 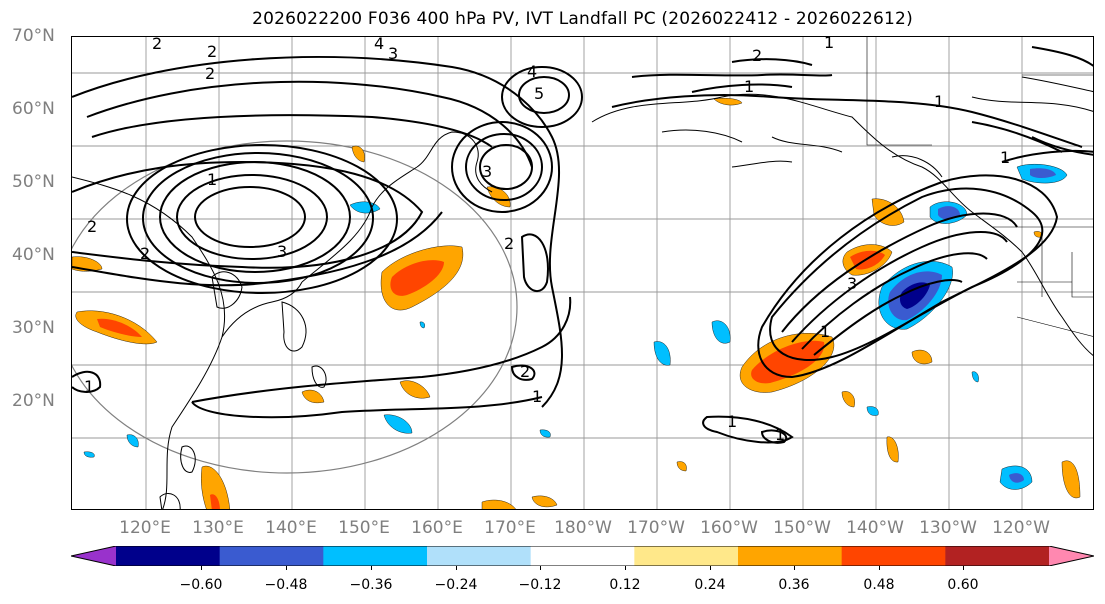 What do you see at coordinates (875, 528) in the screenshot?
I see `lon-label: 140°W` at bounding box center [875, 528].